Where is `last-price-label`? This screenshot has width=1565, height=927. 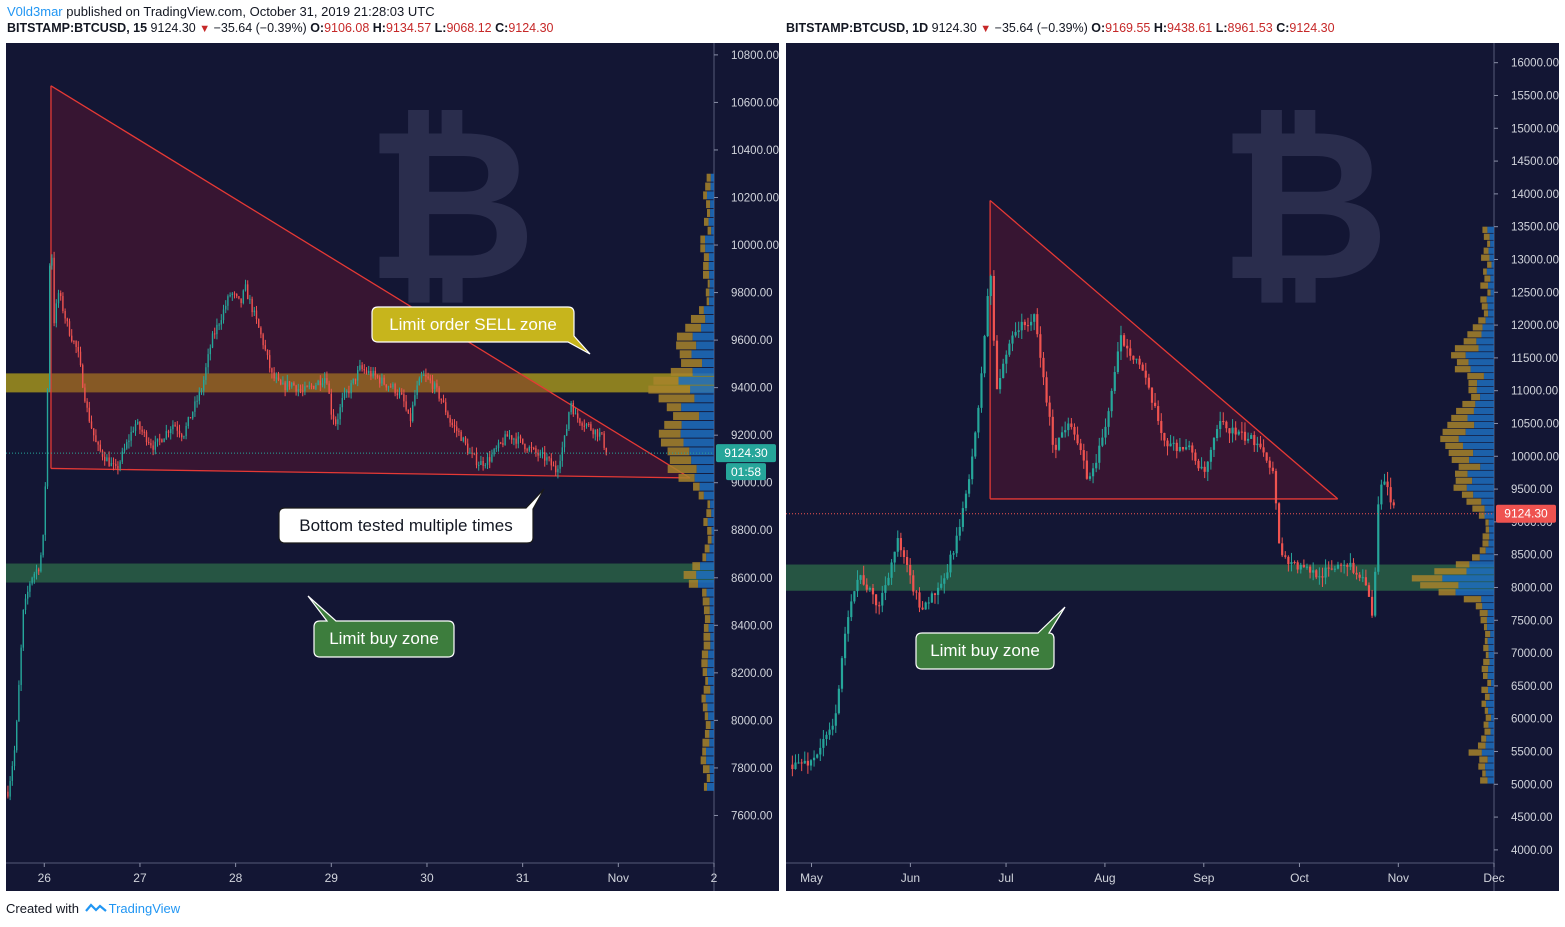 last-price-label is located at coordinates (746, 453).